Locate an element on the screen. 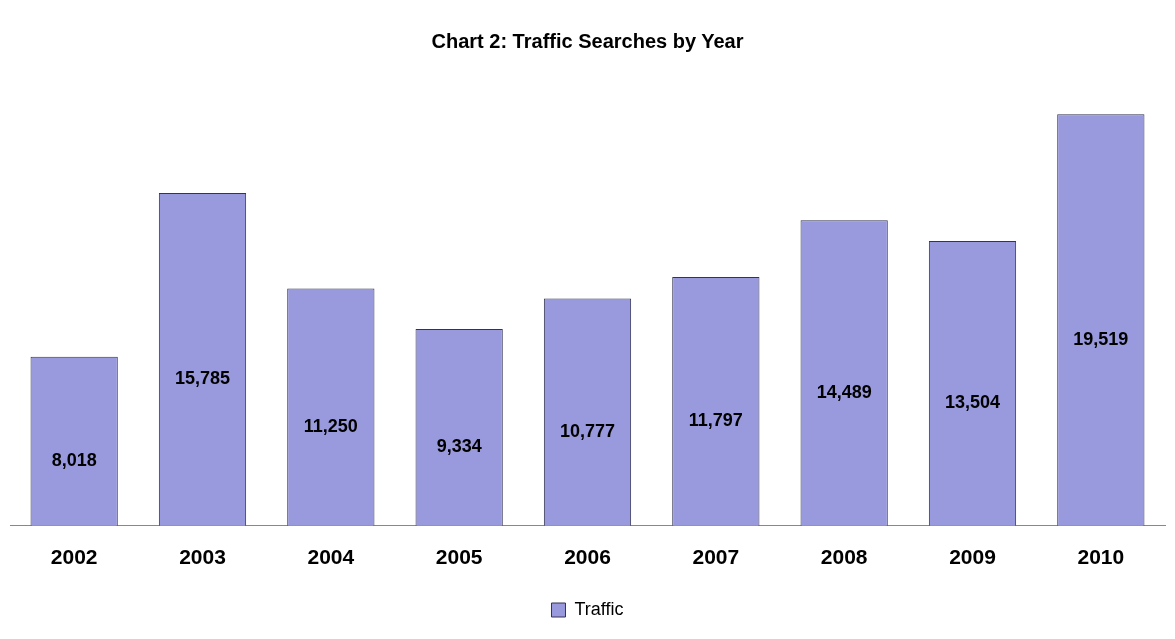  x-tick-label: 2008 is located at coordinates (844, 557).